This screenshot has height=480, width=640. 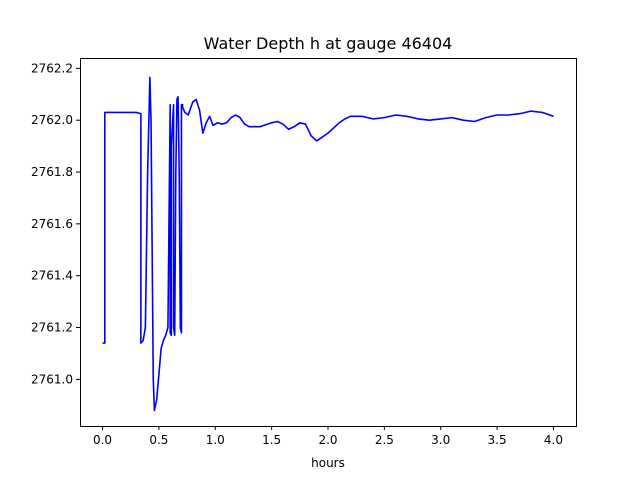 I want to click on y-tick-label: 2761.2, so click(x=52, y=328).